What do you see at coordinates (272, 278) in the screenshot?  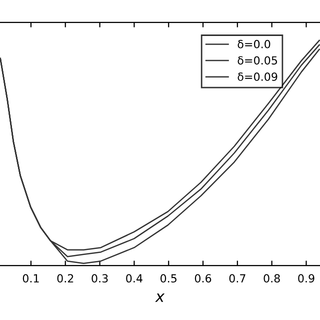 I see `x-tick-label: 0.8` at bounding box center [272, 278].